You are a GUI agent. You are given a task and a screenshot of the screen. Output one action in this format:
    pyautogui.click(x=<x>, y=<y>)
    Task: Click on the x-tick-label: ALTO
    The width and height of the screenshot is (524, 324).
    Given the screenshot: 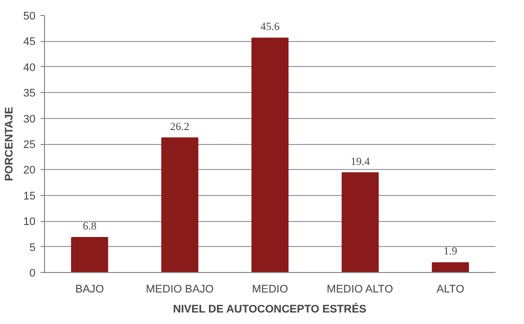 What is the action you would take?
    pyautogui.click(x=450, y=290)
    